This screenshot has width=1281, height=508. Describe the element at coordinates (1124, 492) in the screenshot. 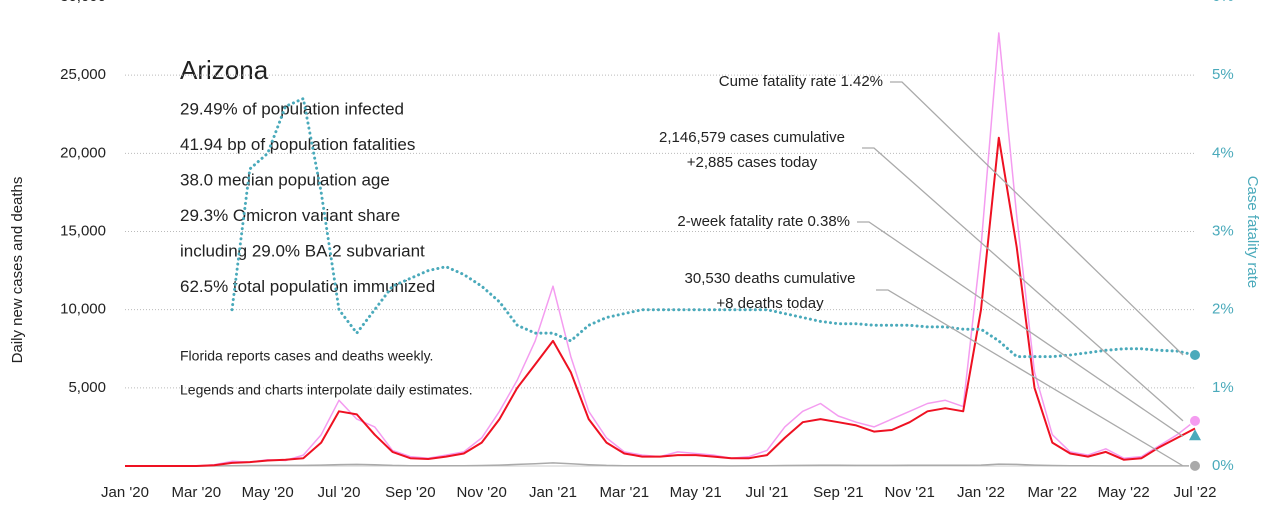

I see `x-tick-label: May '22` at that location.